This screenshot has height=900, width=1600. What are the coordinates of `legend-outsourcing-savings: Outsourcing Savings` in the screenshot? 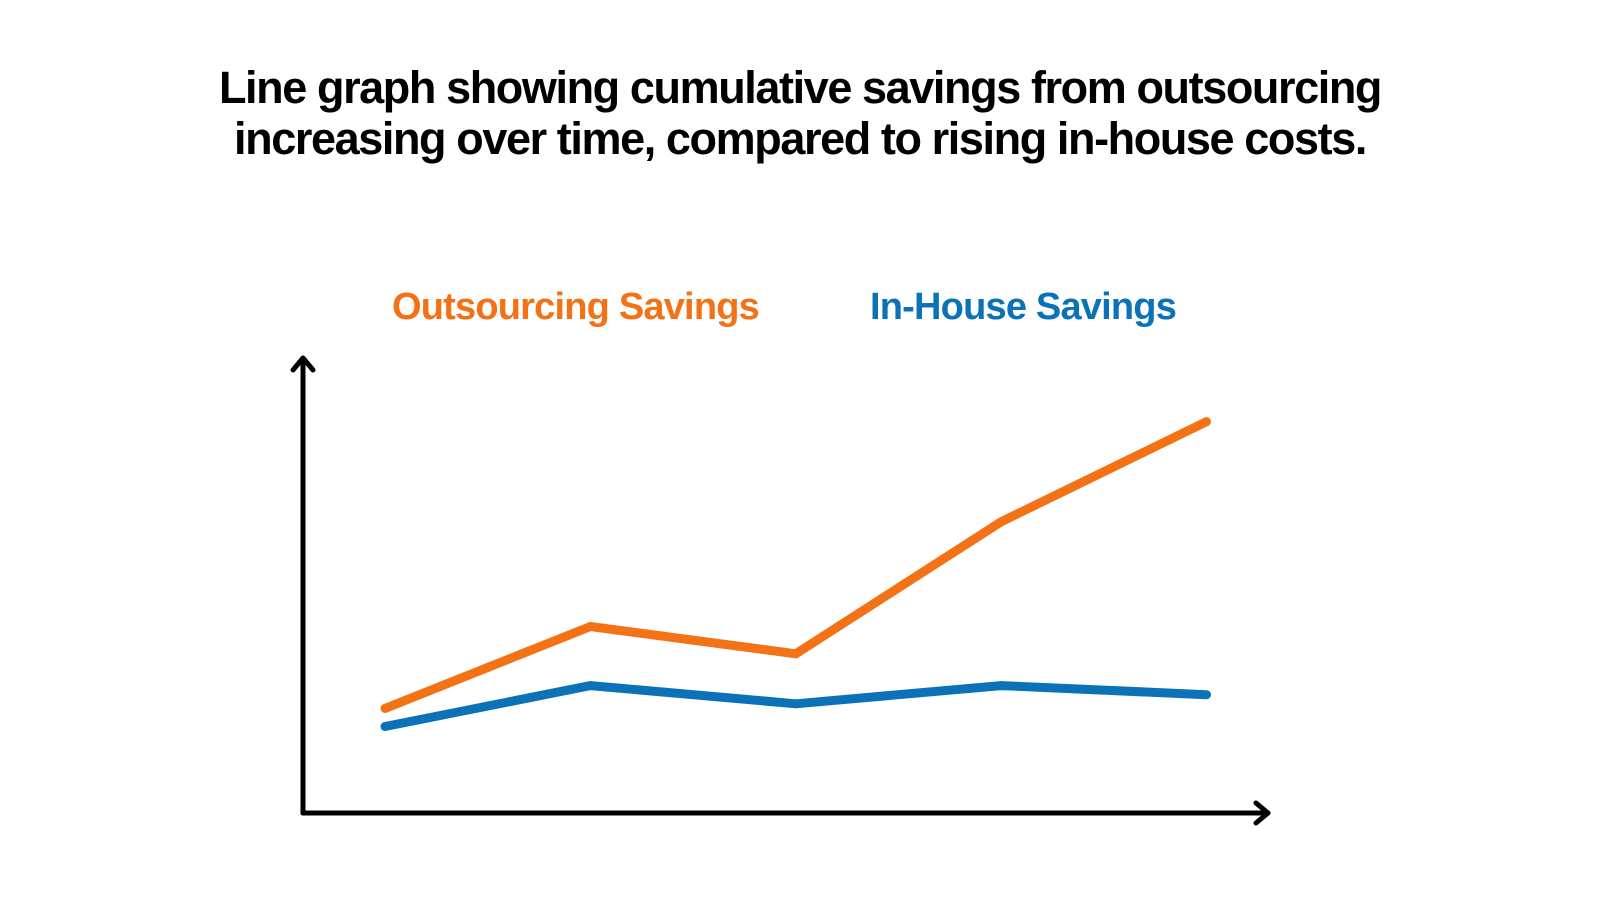 It's located at (576, 307).